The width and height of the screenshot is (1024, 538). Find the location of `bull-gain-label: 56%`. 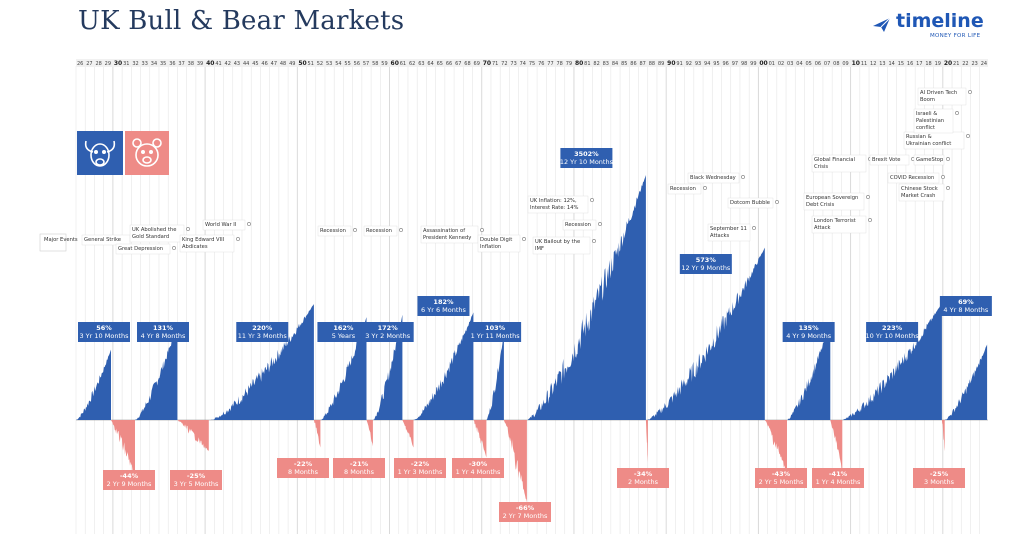

bull-gain-label: 56% is located at coordinates (104, 328).